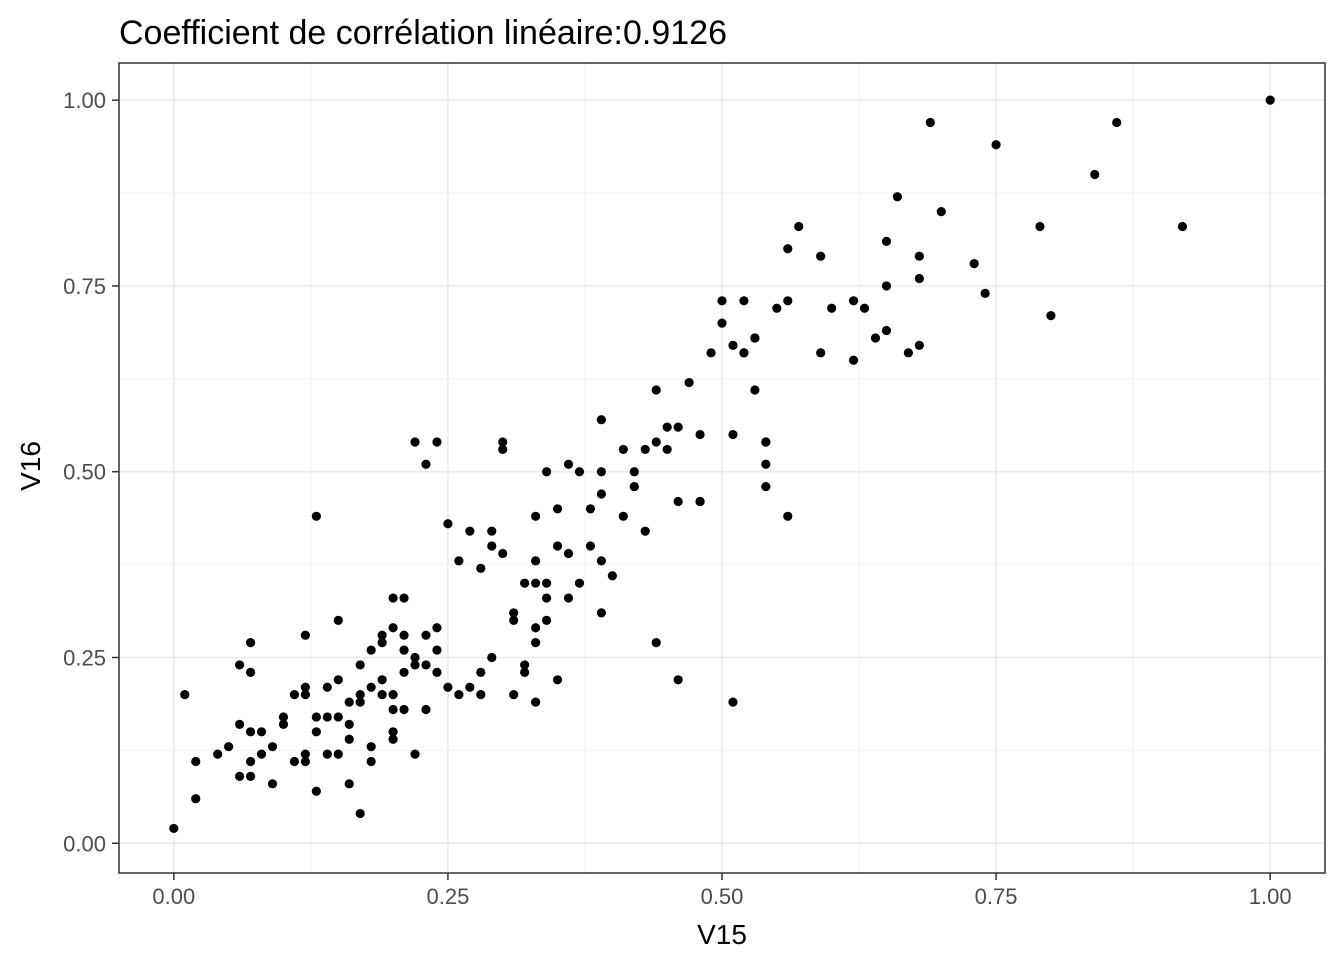  Describe the element at coordinates (84, 100) in the screenshot. I see `y-tick-label: 1.00` at that location.